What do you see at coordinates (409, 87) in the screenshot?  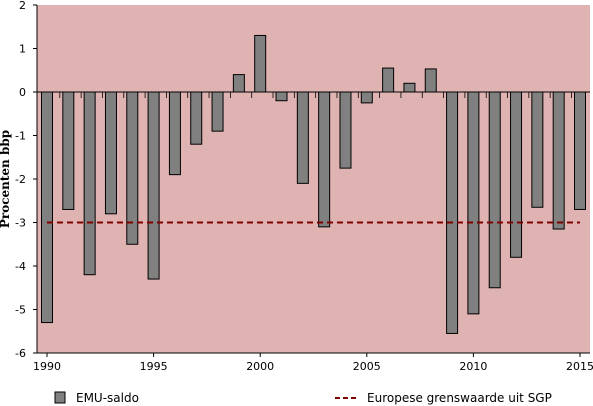 I see `bar-2007` at bounding box center [409, 87].